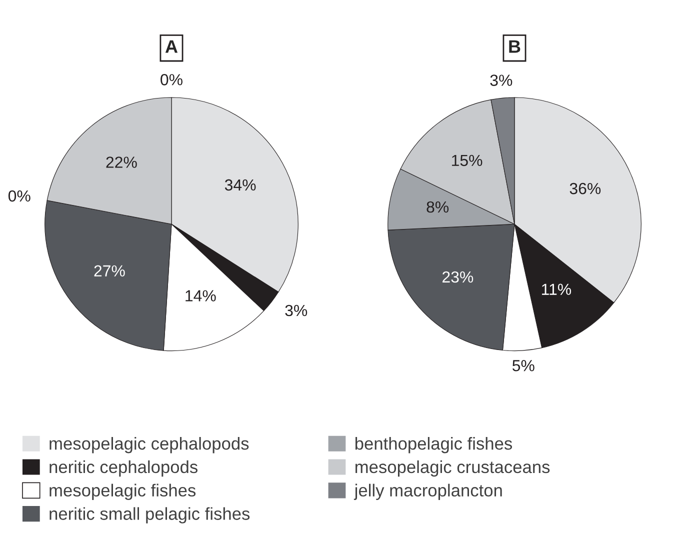  Describe the element at coordinates (467, 160) in the screenshot. I see `data-label: 15%` at that location.